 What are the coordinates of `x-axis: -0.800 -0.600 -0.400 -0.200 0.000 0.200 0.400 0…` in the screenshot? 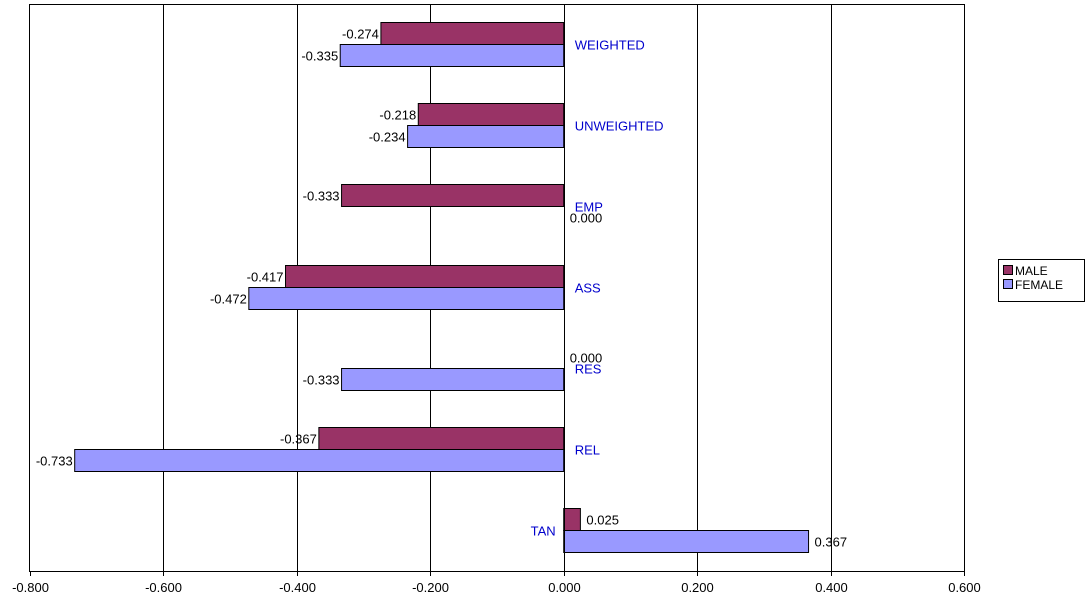 It's located at (496, 581).